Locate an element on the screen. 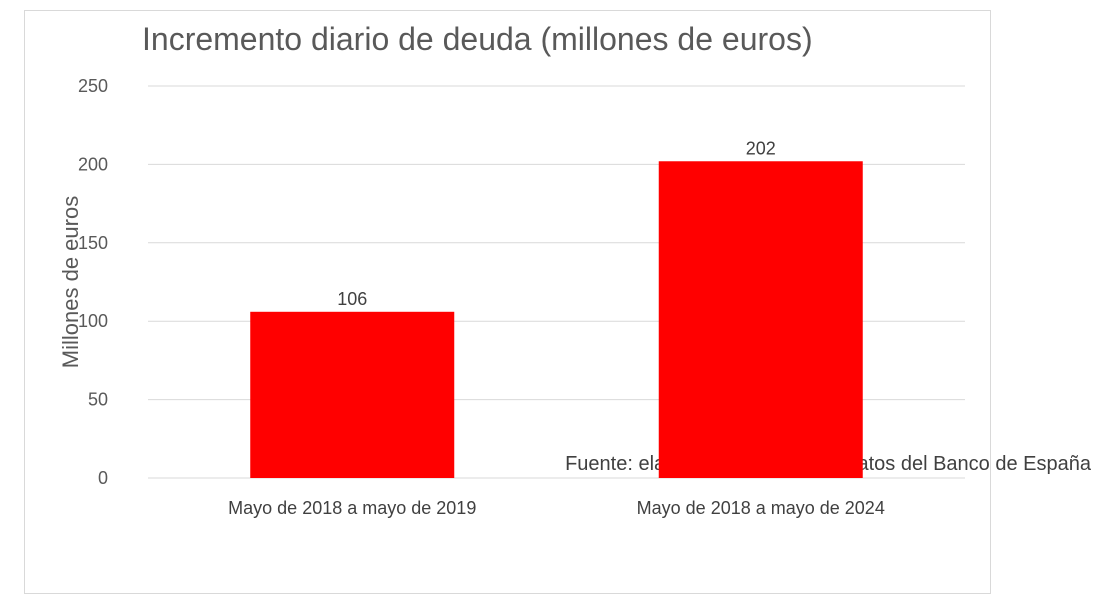 This screenshot has height=603, width=1101. y-tick-label: 50 is located at coordinates (98, 400).